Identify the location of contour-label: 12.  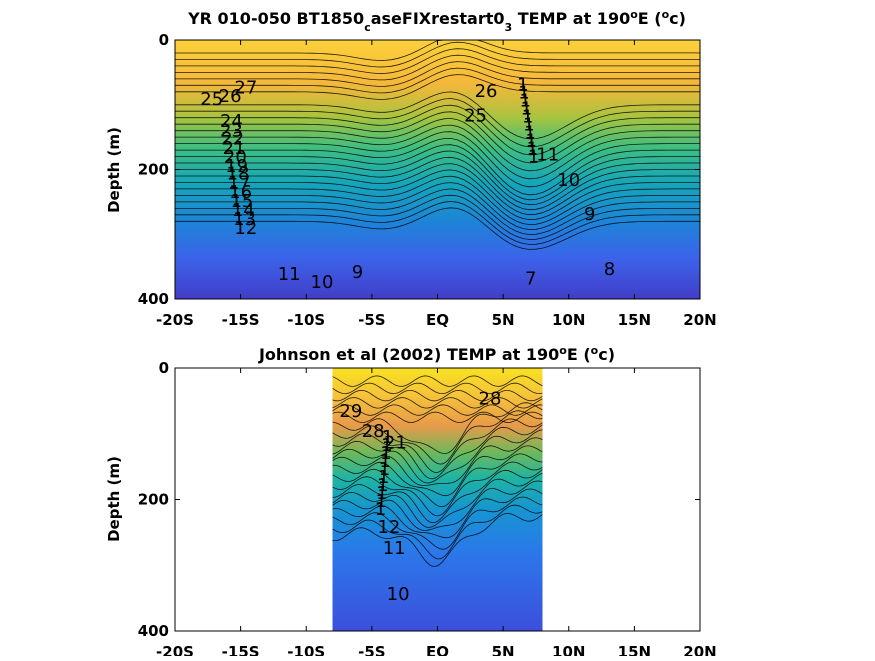
(245, 228).